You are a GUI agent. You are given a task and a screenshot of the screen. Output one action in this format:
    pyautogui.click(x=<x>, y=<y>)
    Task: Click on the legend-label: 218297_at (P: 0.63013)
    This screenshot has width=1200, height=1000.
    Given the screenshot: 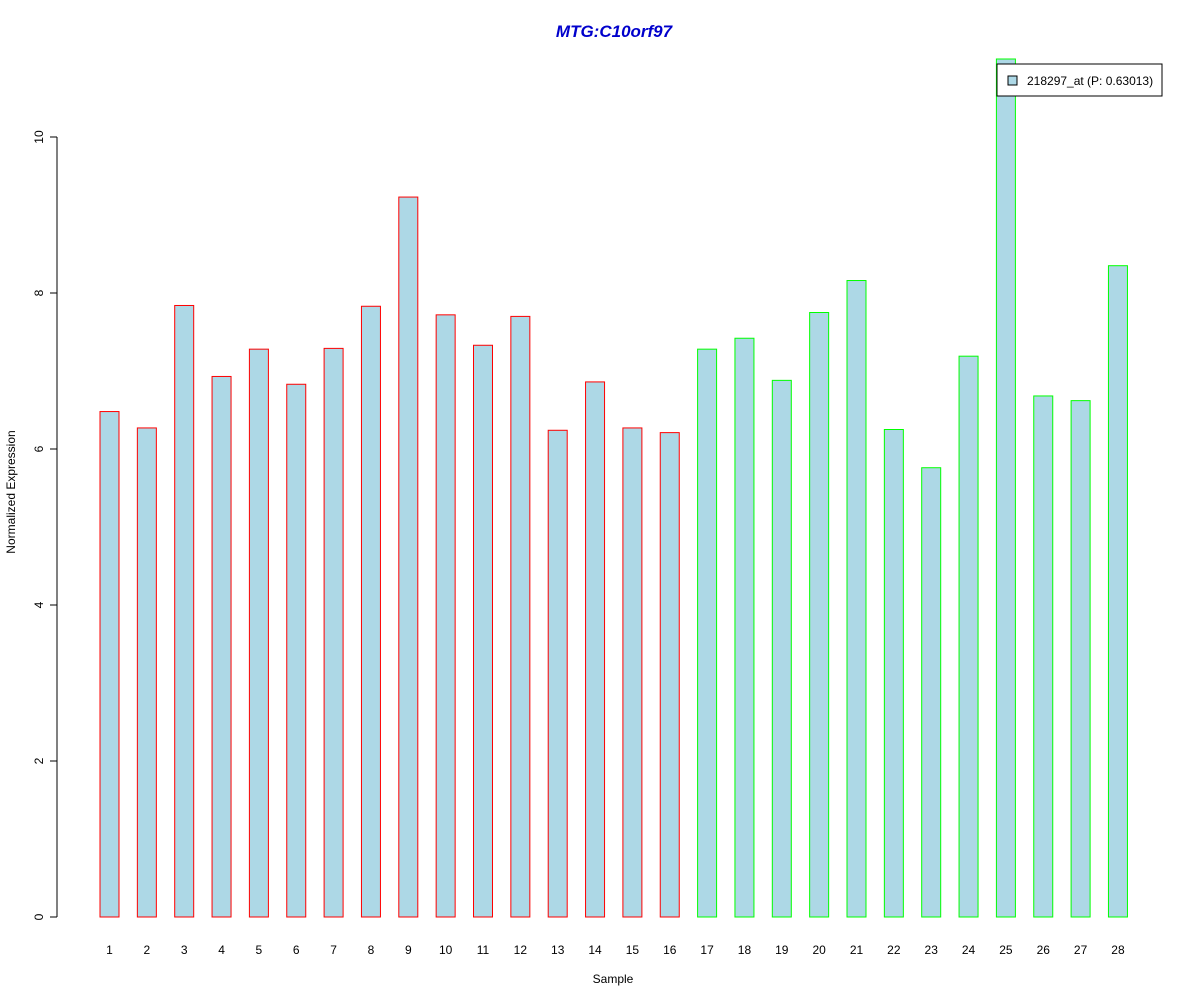 What is the action you would take?
    pyautogui.click(x=1090, y=81)
    